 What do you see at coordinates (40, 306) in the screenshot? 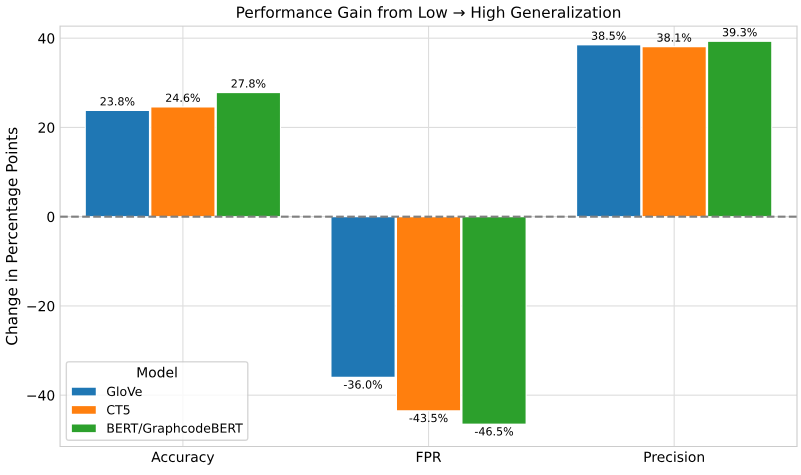
I see `y-tick-label: −20` at bounding box center [40, 306].